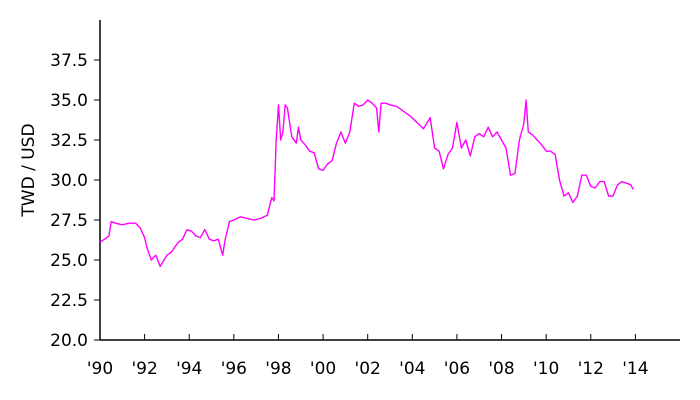 The width and height of the screenshot is (700, 400). I want to click on x-tick-label: '08, so click(501, 369).